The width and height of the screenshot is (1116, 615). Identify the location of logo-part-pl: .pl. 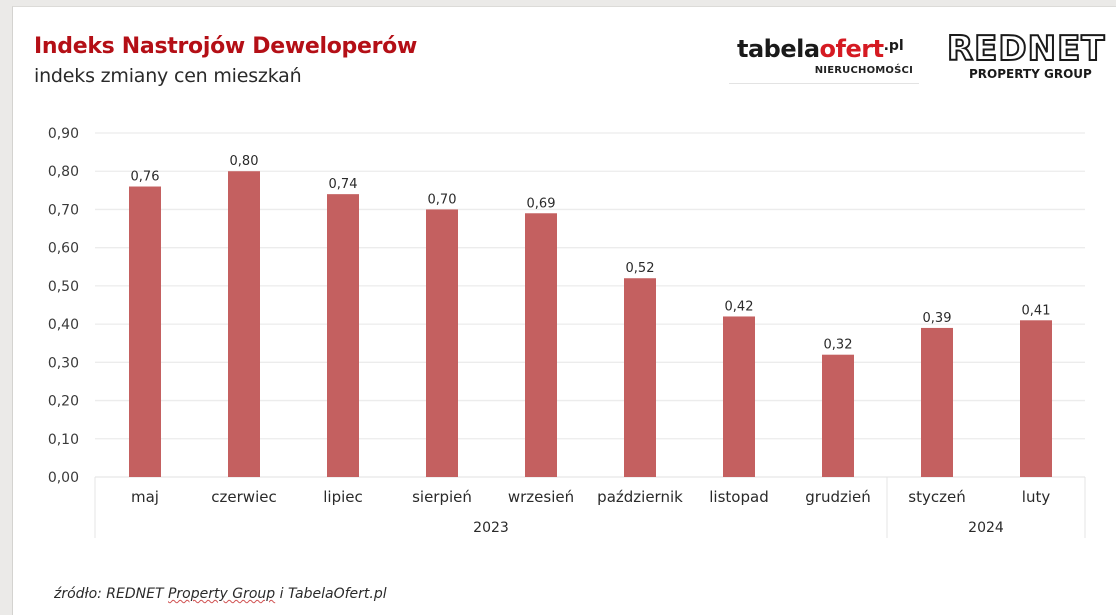
(893, 46).